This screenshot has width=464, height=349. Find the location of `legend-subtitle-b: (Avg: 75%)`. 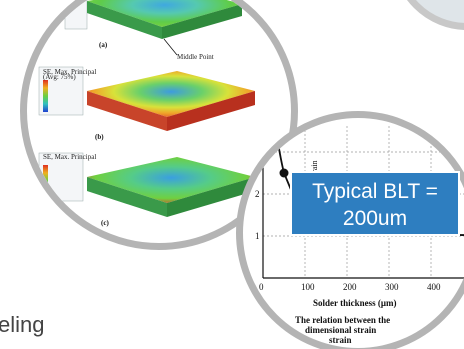

legend-subtitle-b: (Avg: 75%) is located at coordinates (59, 77).